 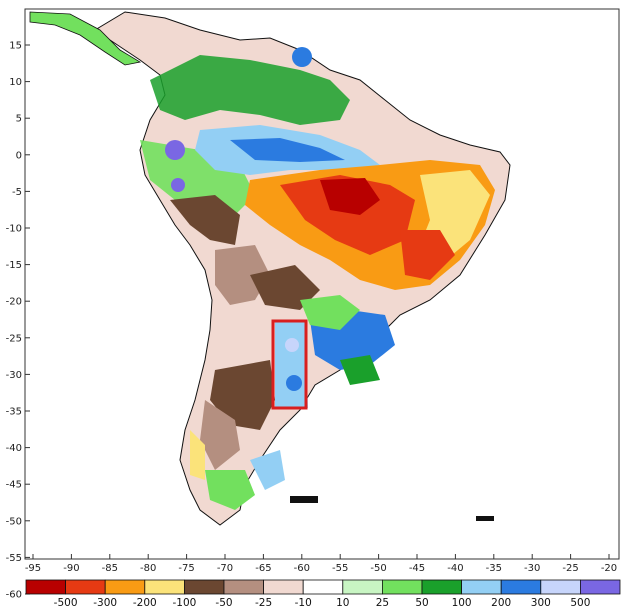 What do you see at coordinates (501, 603) in the screenshot?
I see `colorbar-label: 200` at bounding box center [501, 603].